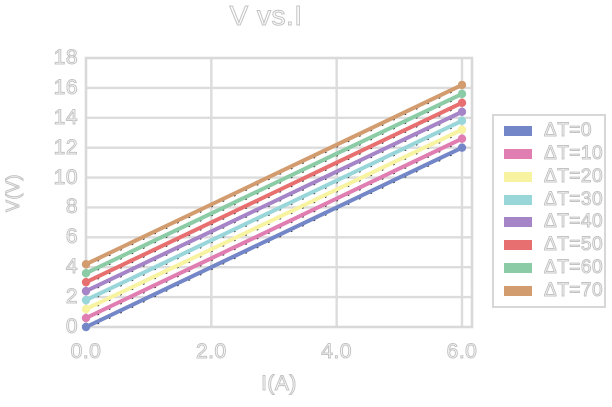 Image resolution: width=612 pixels, height=407 pixels. Describe the element at coordinates (65, 58) in the screenshot. I see `y-tick-label: 18` at that location.